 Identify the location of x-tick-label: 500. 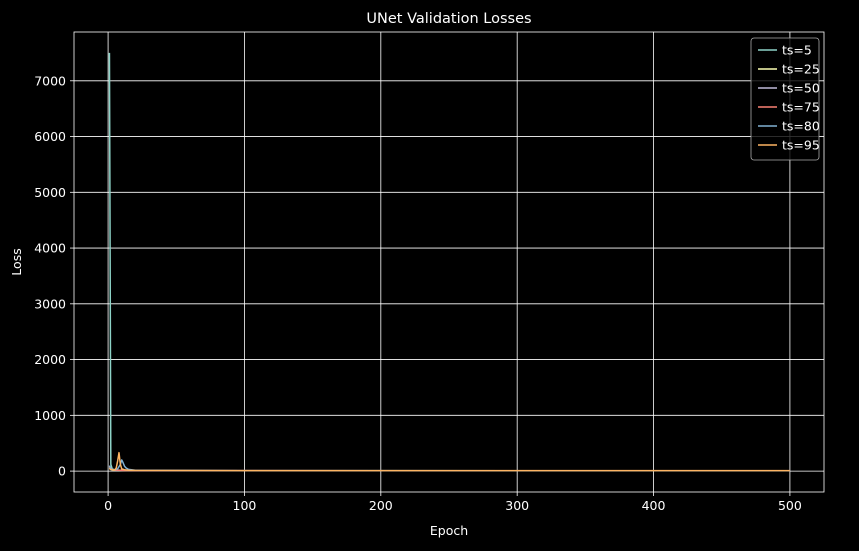
(790, 505).